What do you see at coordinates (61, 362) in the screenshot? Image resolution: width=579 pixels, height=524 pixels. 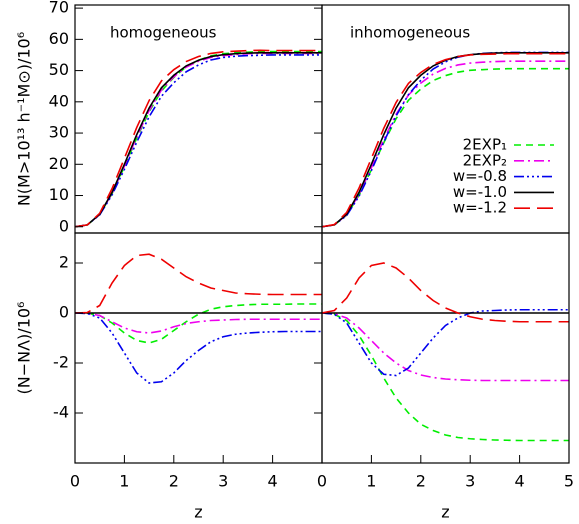 I see `y-tick-label: -2` at bounding box center [61, 362].